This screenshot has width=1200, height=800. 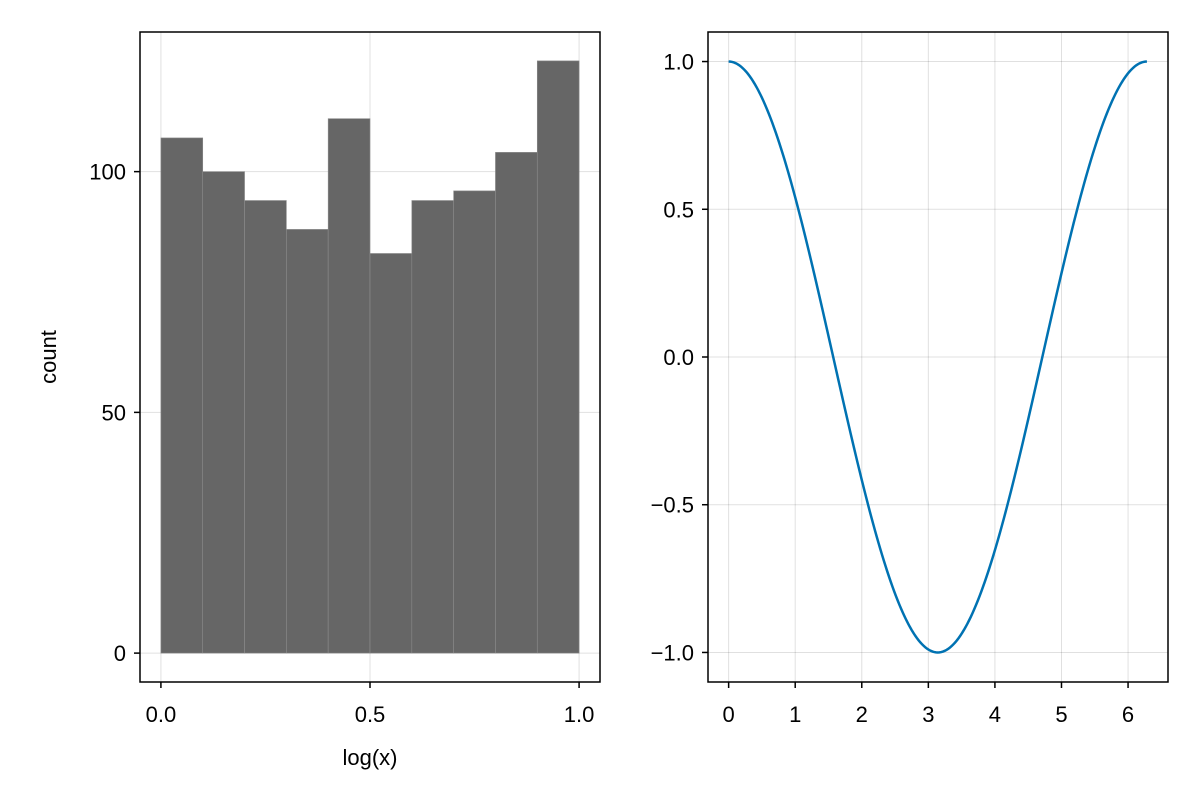 I want to click on line-x-ticks: 0 1 2 3 4 5 6, so click(x=928, y=704).